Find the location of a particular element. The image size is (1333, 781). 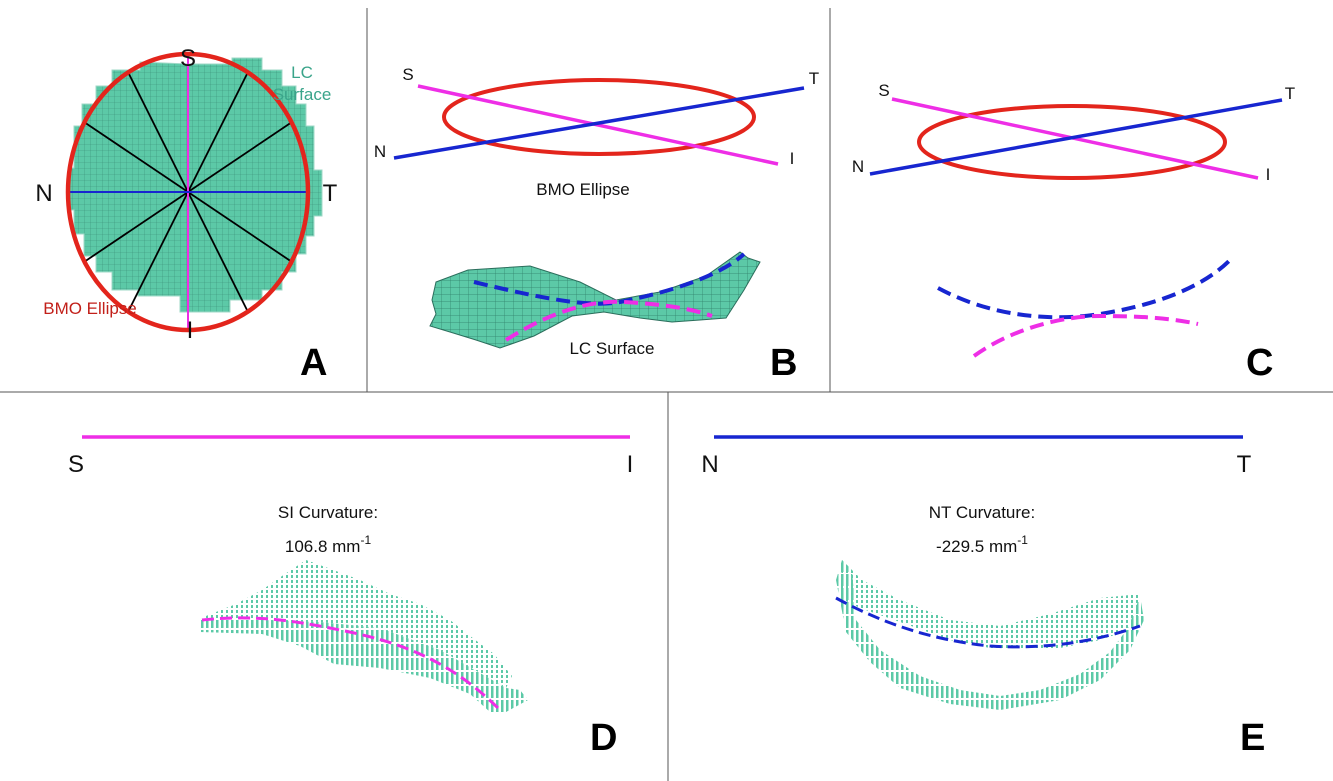

si-axis-line is located at coordinates (598, 125).